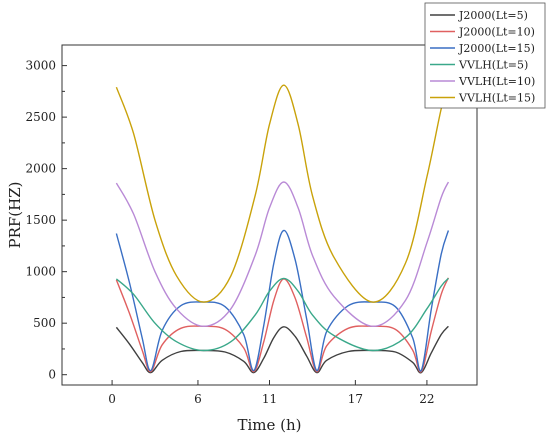 The width and height of the screenshot is (550, 439). What do you see at coordinates (52, 375) in the screenshot?
I see `y-tick-label: 0` at bounding box center [52, 375].